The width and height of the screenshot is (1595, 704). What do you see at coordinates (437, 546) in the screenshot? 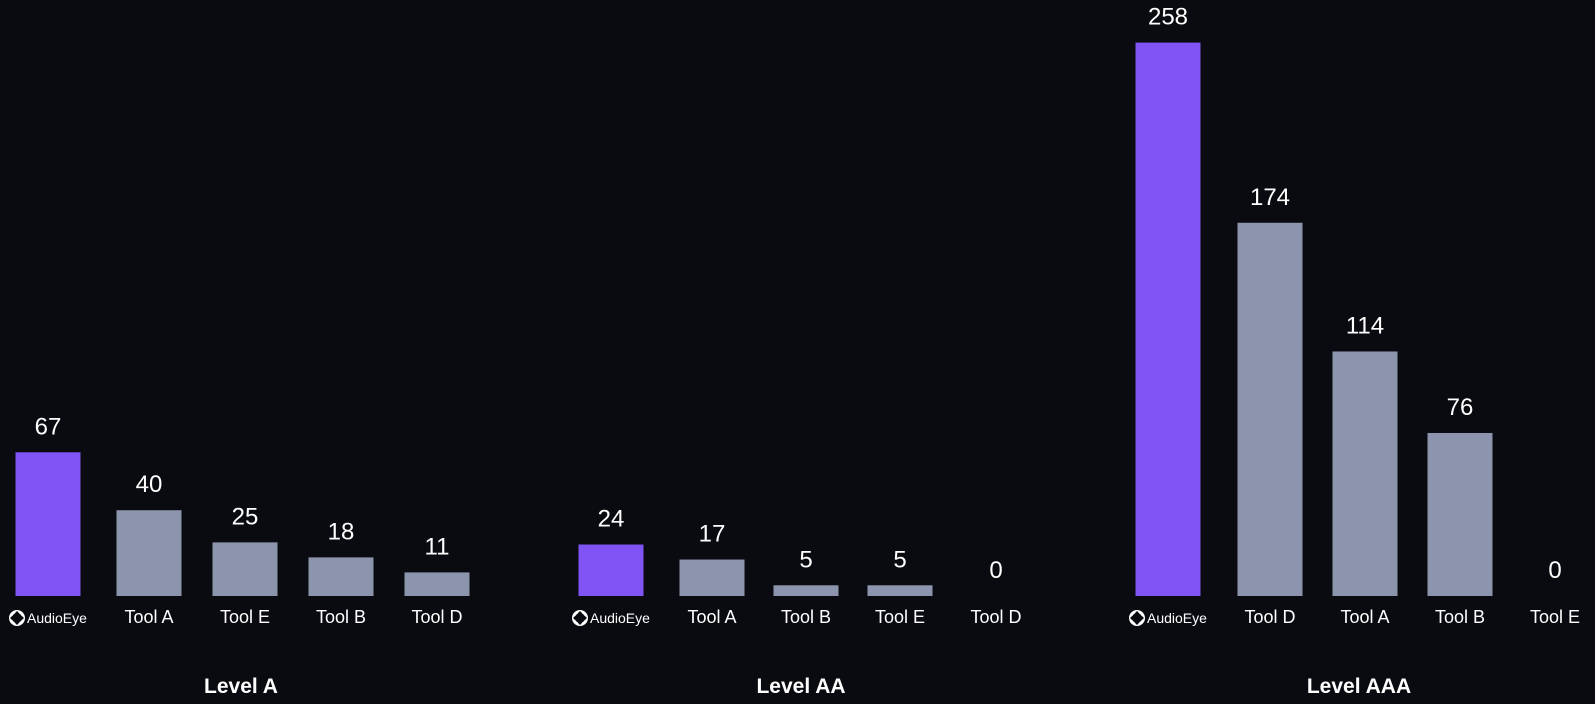
I see `bar-value-label: 11` at bounding box center [437, 546].